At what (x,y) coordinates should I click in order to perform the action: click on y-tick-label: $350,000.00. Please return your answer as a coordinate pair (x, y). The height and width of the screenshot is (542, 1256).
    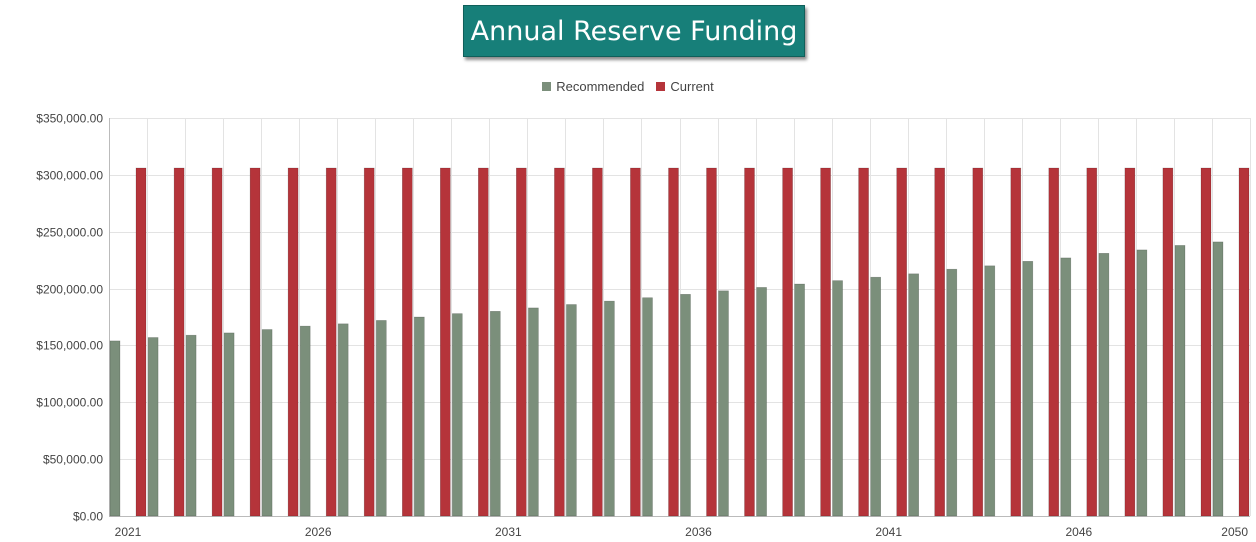
    Looking at the image, I should click on (69, 119).